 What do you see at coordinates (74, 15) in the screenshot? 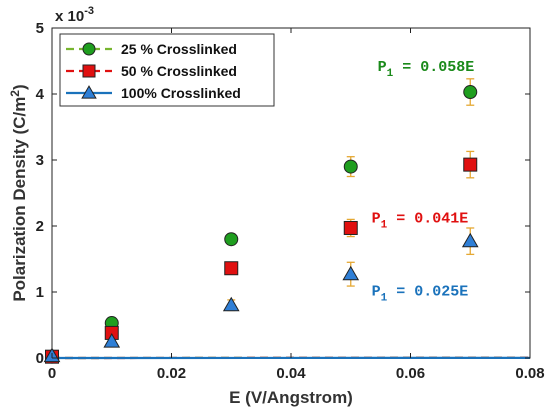
I see `y-scale-factor: x 10-3` at bounding box center [74, 15].